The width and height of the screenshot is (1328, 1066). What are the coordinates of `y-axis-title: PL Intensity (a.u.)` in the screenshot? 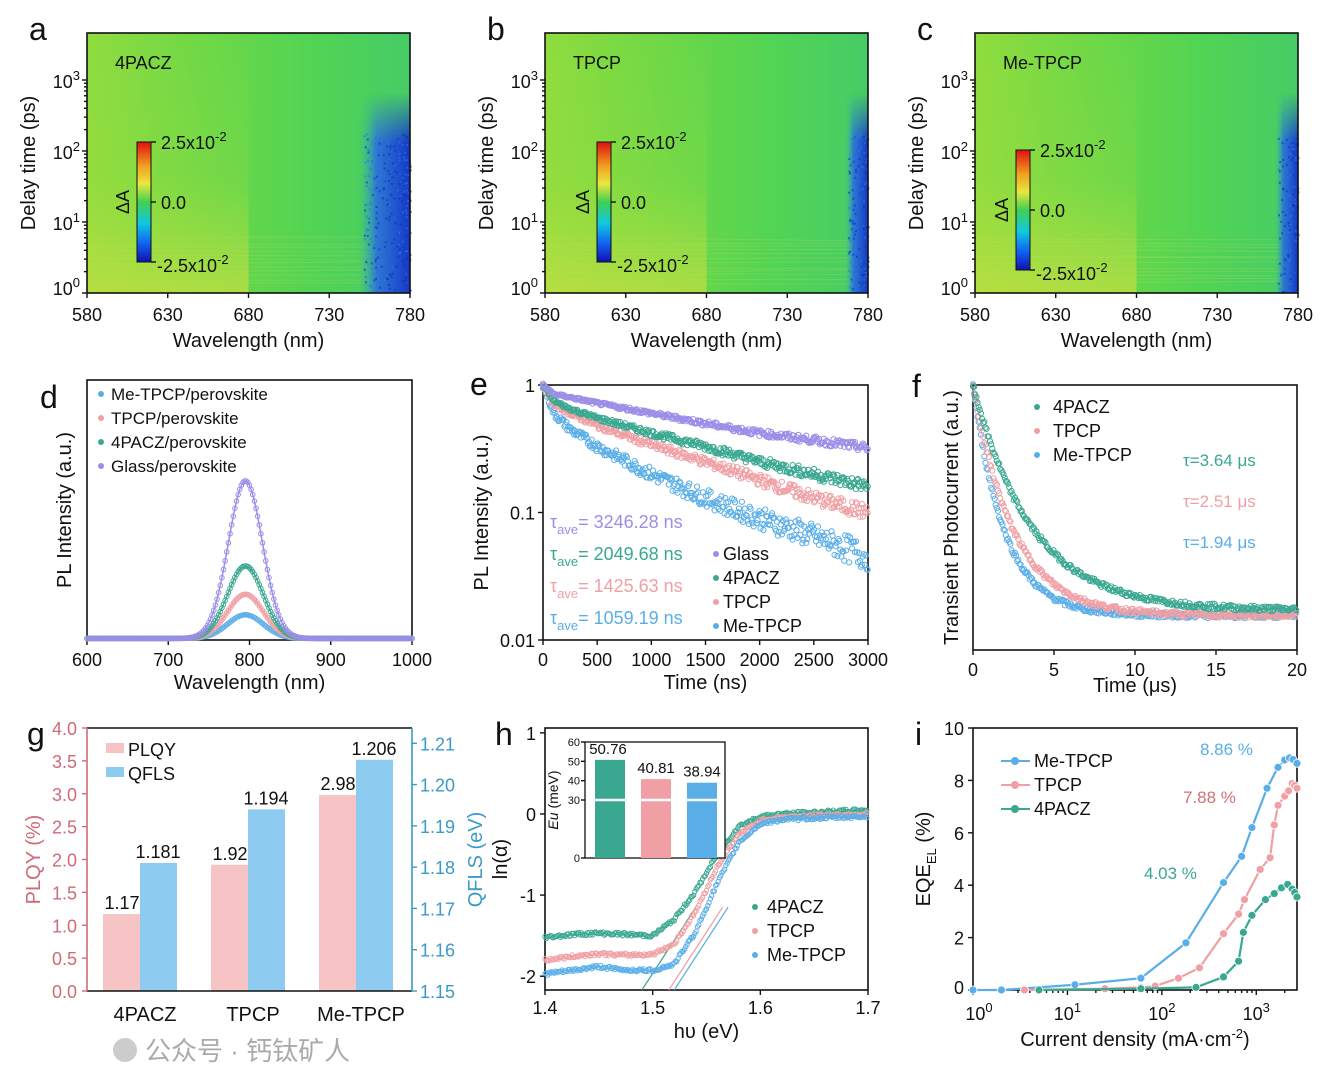 It's located at (482, 513).